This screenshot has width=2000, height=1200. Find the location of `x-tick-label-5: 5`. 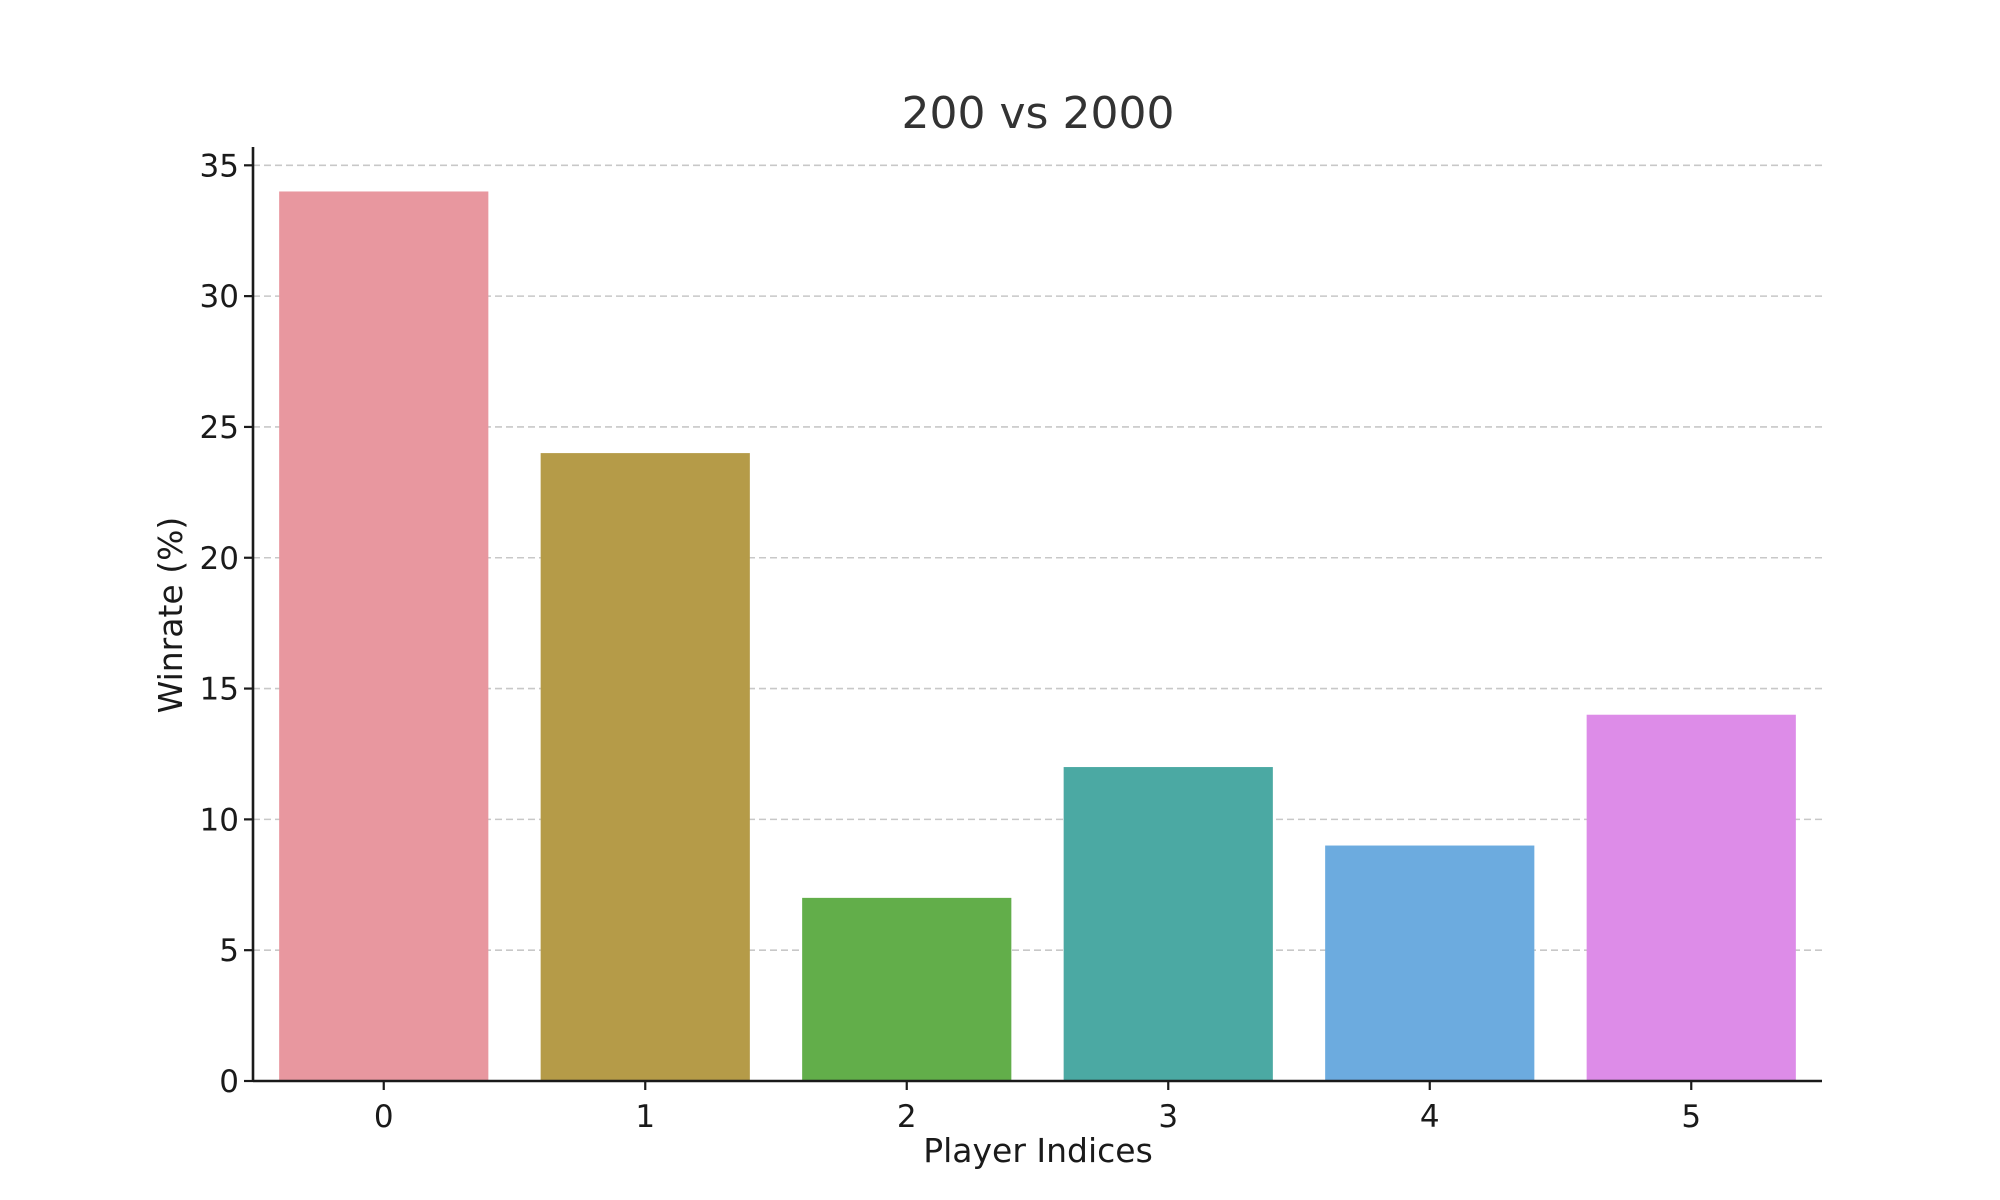

x-tick-label-5: 5 is located at coordinates (1691, 1117).